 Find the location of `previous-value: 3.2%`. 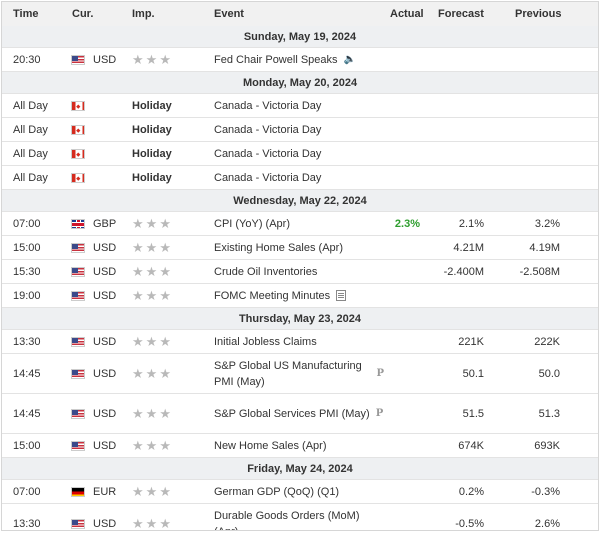

previous-value: 3.2% is located at coordinates (547, 223).